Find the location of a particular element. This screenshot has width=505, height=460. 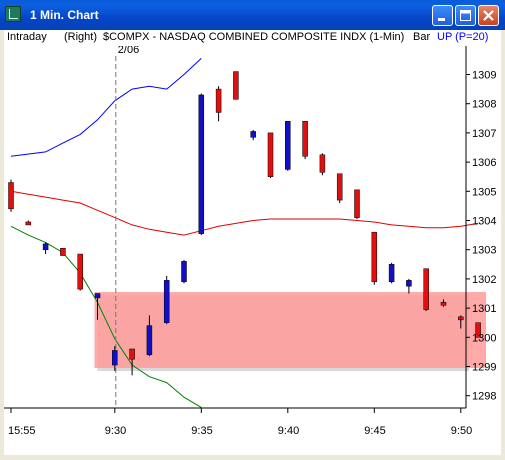

y-tick-label: 1308 is located at coordinates (484, 105).